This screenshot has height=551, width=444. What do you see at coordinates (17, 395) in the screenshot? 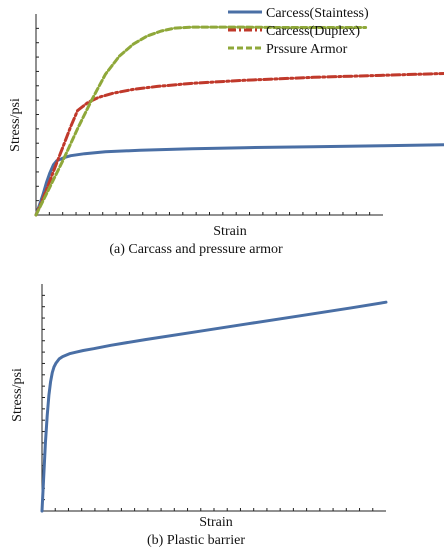
I see `chart-b-y-label: Stress/psi` at bounding box center [17, 395].